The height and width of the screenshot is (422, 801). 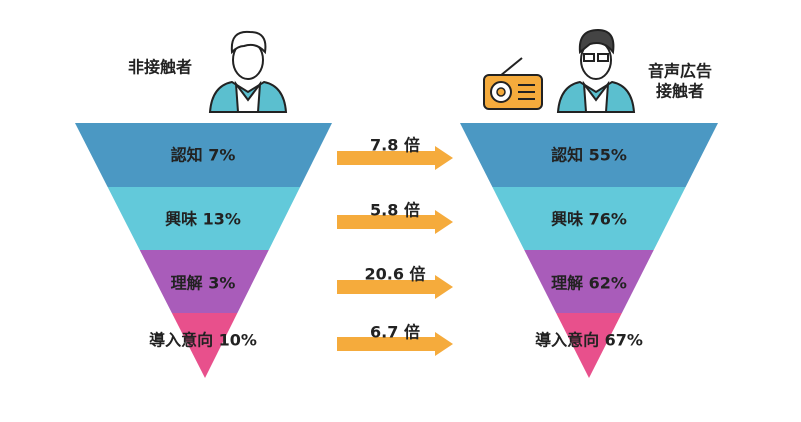 What do you see at coordinates (513, 83) in the screenshot?
I see `radio-icon` at bounding box center [513, 83].